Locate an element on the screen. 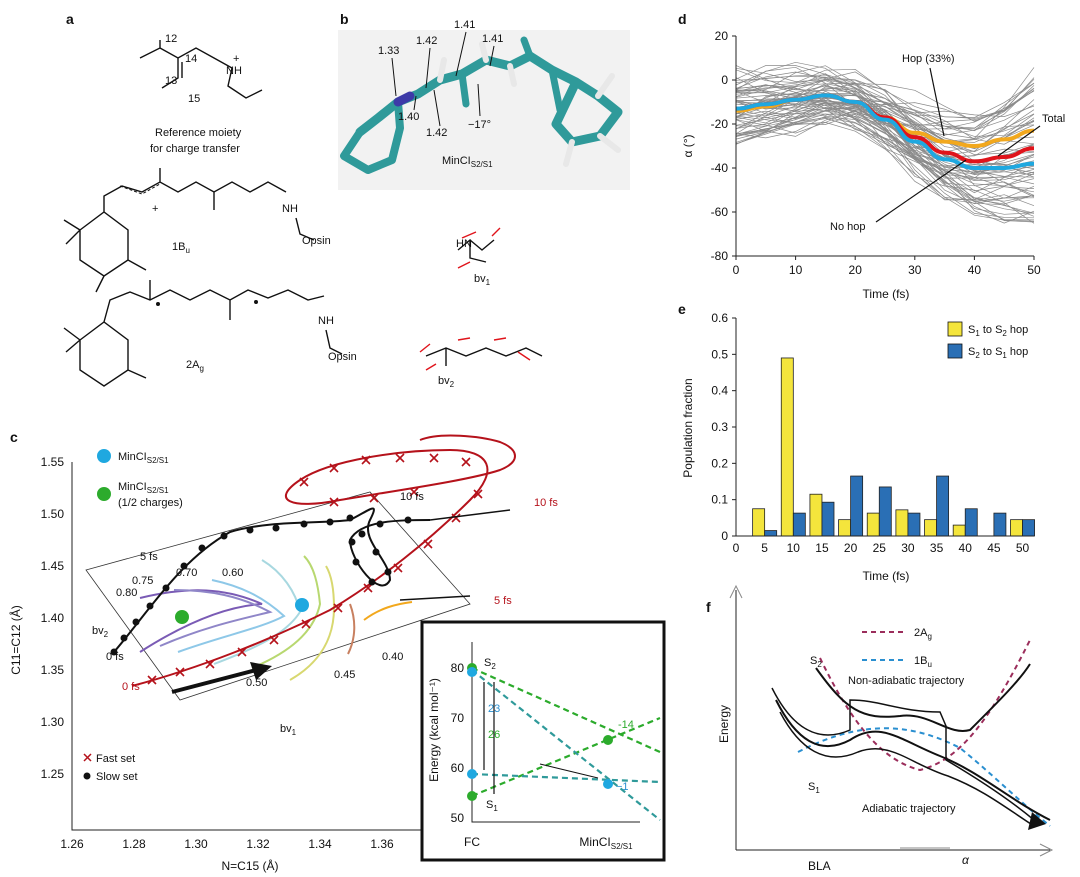  reference-moiety-tail is located at coordinates (245, 83).